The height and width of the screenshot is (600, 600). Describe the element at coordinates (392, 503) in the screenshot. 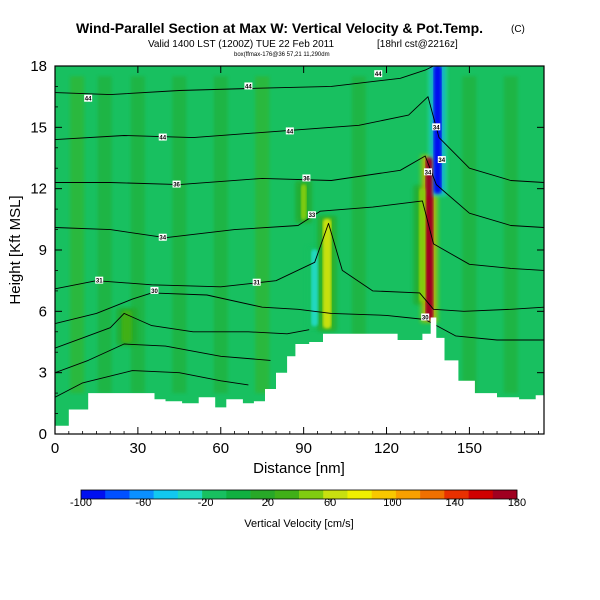

I see `colorbar-tick-label: 100` at that location.